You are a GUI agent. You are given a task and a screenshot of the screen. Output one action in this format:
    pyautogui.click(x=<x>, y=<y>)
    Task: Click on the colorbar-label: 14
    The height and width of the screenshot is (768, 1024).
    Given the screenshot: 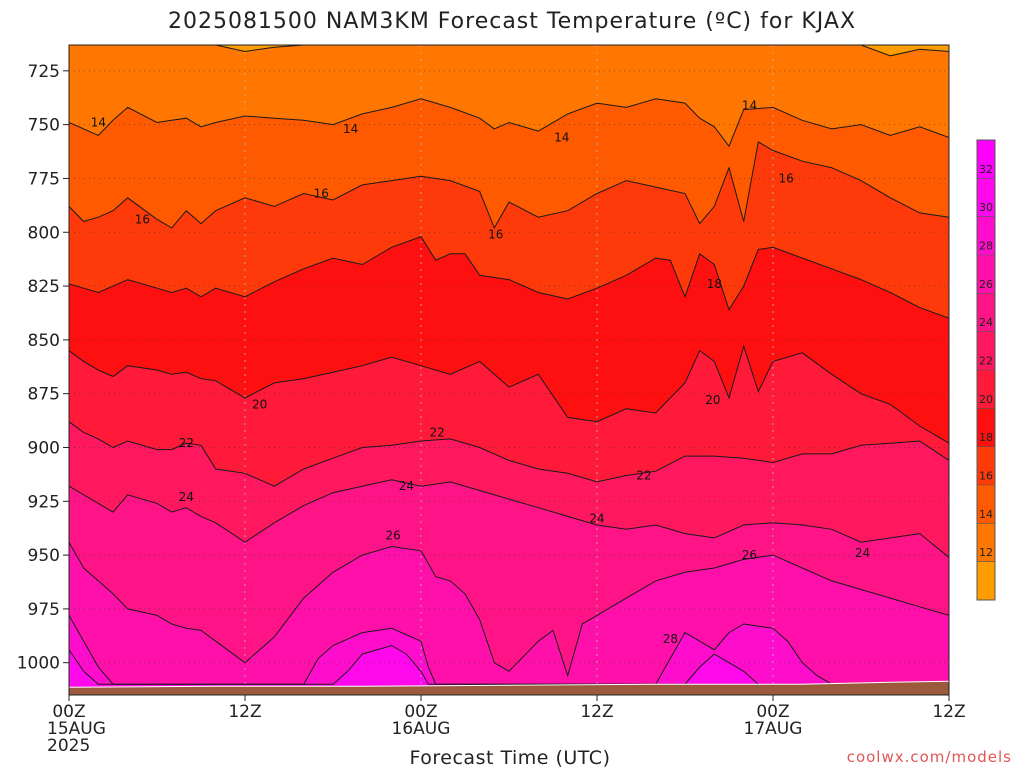 What is the action you would take?
    pyautogui.click(x=986, y=514)
    